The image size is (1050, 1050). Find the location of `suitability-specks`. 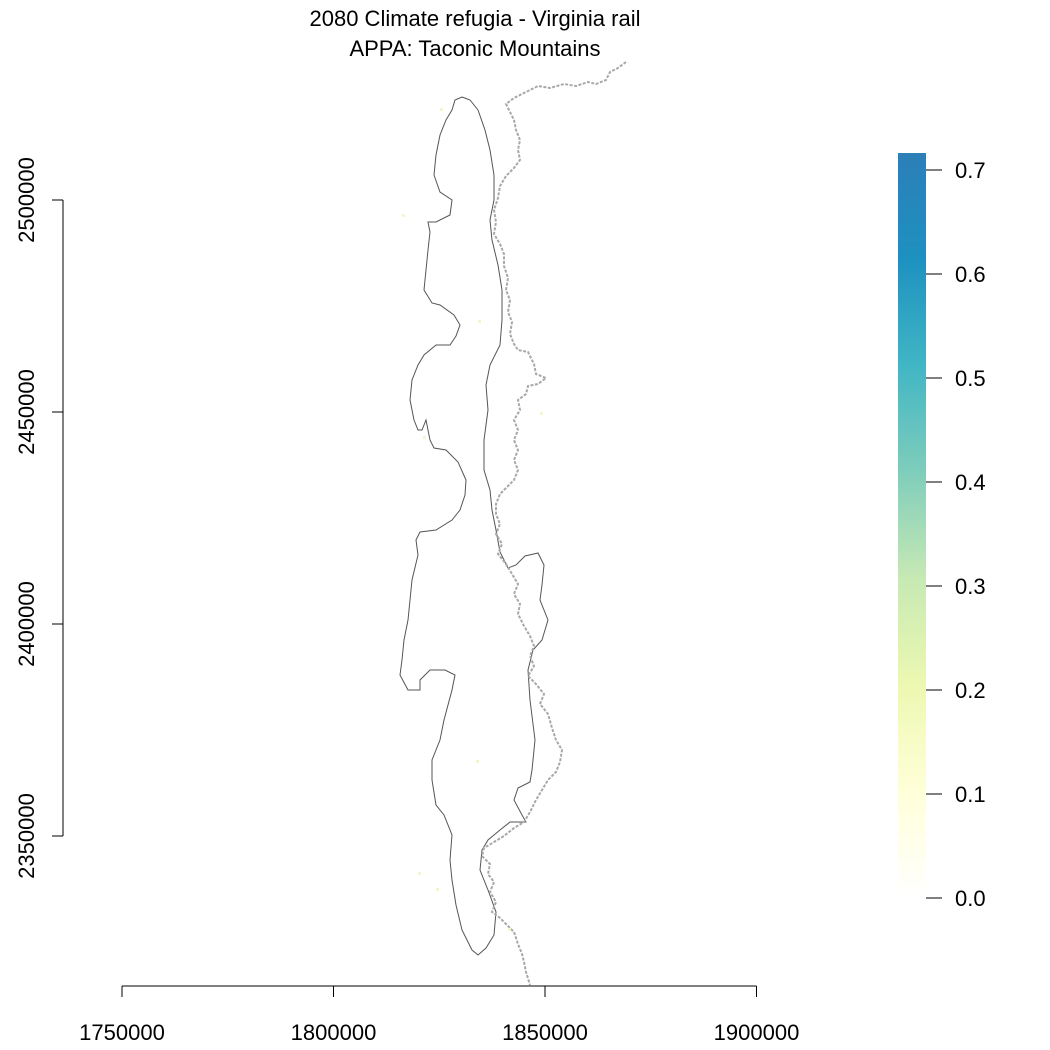

suitability-specks is located at coordinates (472, 519).